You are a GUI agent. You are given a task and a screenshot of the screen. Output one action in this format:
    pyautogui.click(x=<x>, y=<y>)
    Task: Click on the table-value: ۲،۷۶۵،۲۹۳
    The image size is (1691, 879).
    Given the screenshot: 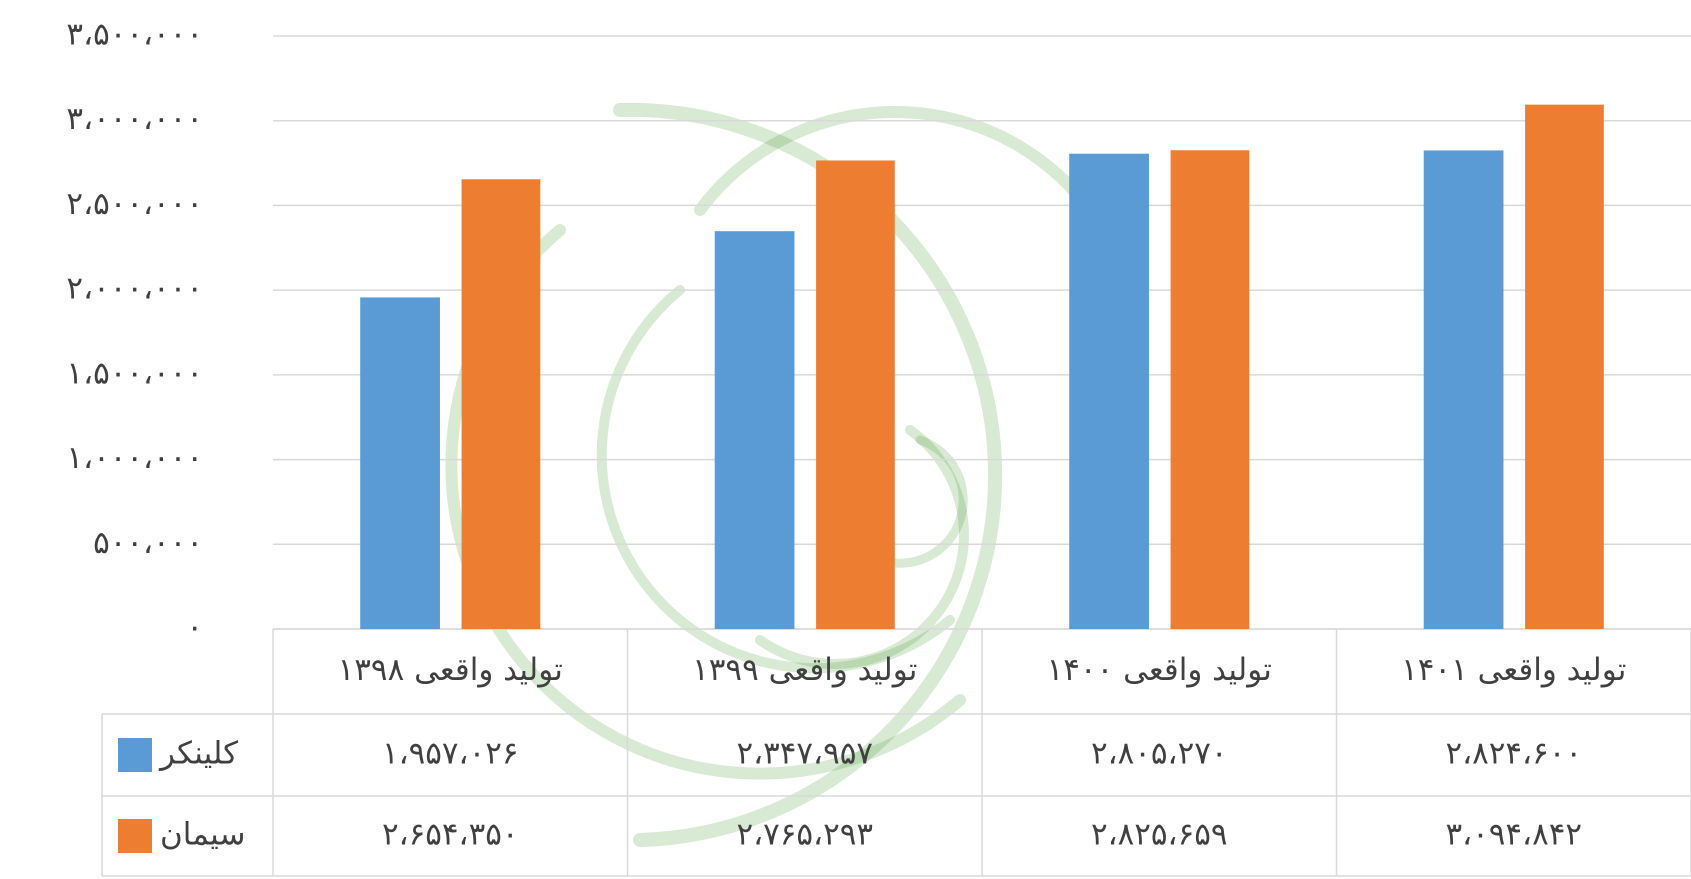 What is the action you would take?
    pyautogui.click(x=804, y=835)
    